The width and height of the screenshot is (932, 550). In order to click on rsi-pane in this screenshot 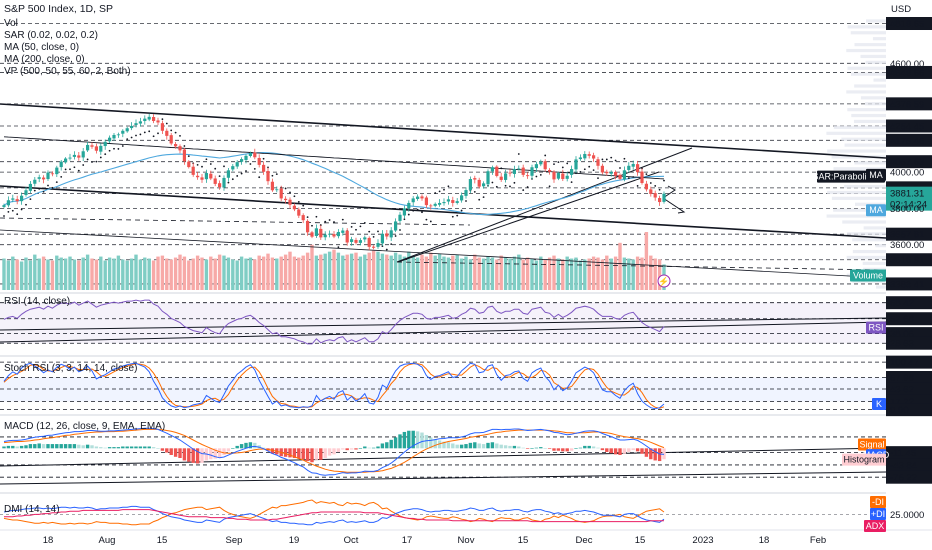, I will do `click(443, 322)`.